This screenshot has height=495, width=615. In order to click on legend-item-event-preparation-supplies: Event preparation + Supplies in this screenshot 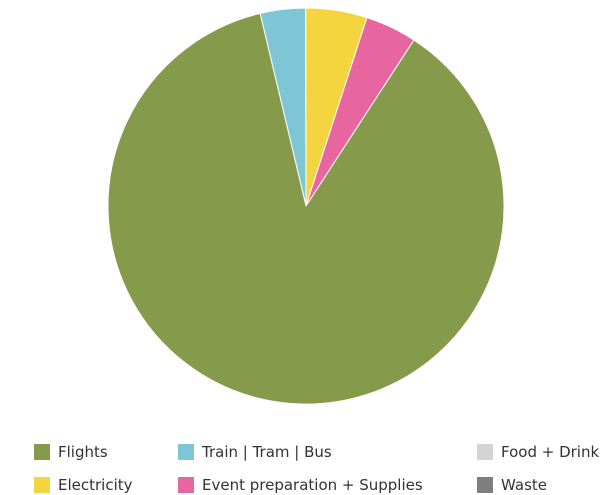, I will do `click(300, 485)`.